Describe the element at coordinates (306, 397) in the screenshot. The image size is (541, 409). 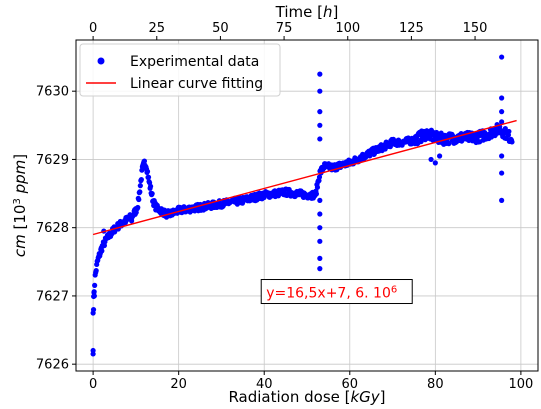
I see `x-axis-title: Radiation dose [kGy]` at that location.